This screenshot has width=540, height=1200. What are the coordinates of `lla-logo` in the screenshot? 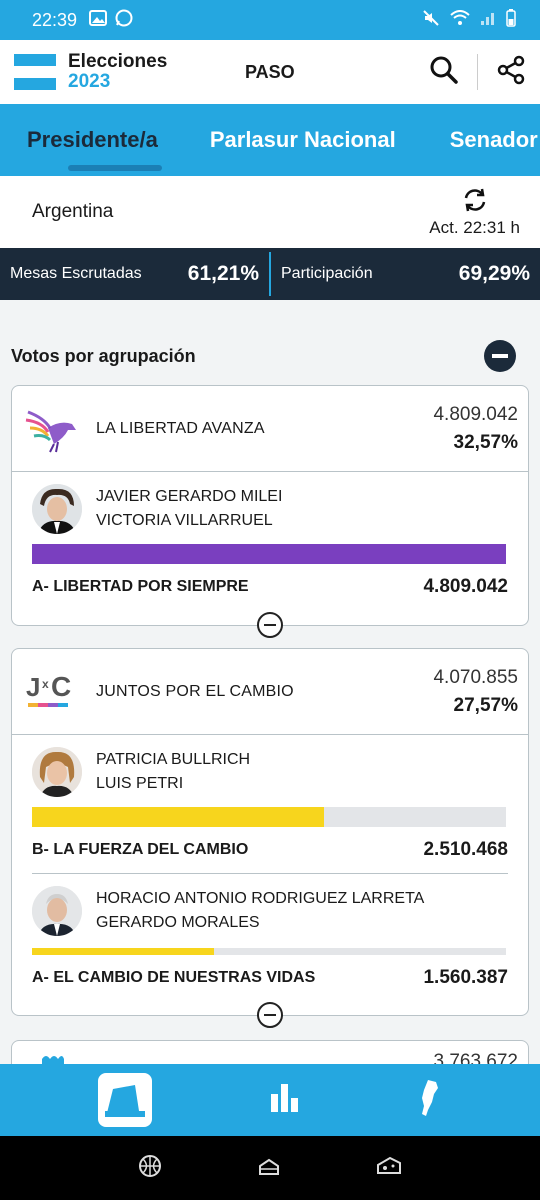 It's located at (52, 429).